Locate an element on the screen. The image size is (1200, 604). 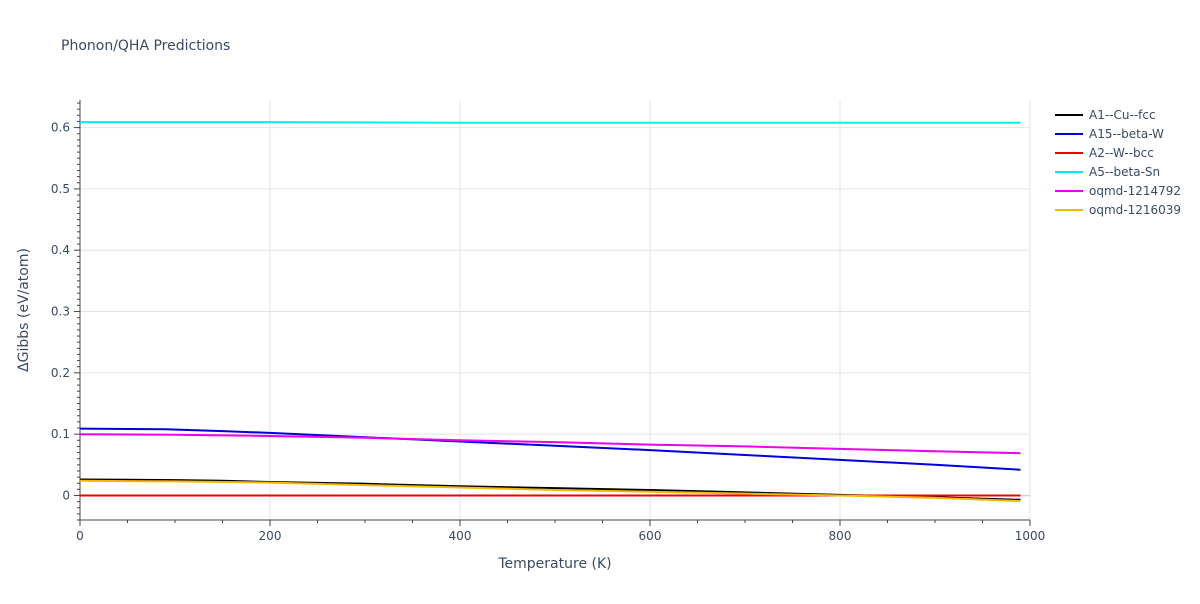
x-tick-label-2: 400 is located at coordinates (460, 536).